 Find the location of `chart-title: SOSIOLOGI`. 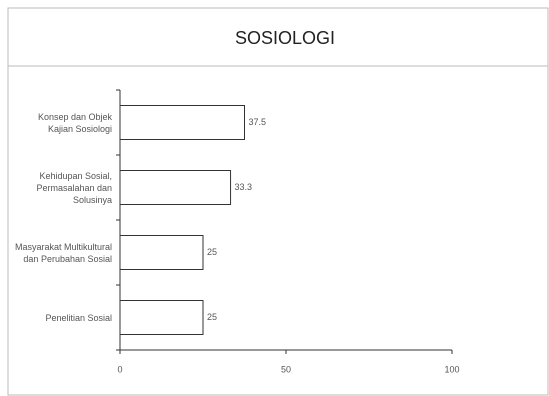

chart-title: SOSIOLOGI is located at coordinates (285, 38).